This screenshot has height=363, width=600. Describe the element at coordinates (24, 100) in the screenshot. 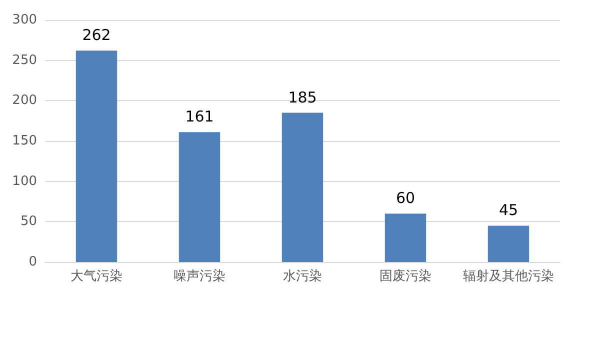

I see `y-tick-label: 200` at that location.